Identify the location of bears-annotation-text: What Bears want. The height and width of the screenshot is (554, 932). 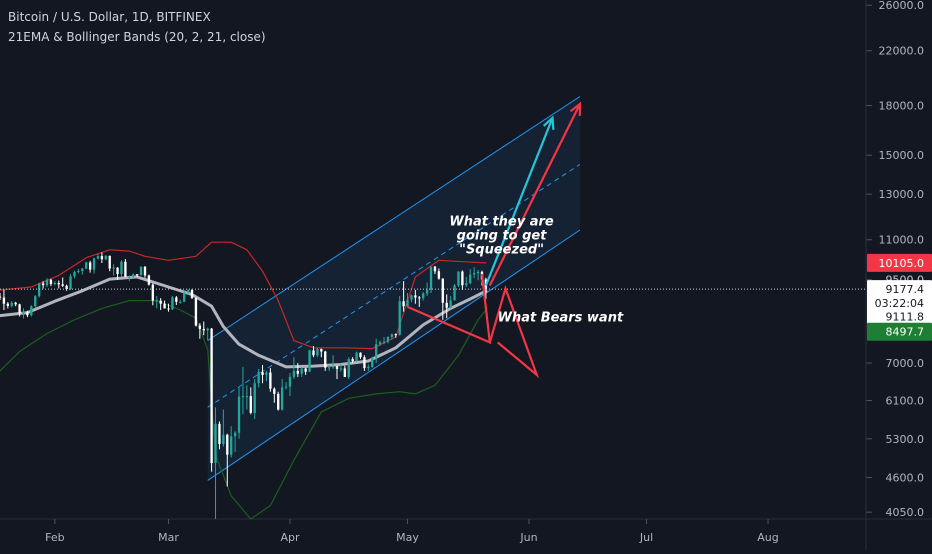
(561, 318).